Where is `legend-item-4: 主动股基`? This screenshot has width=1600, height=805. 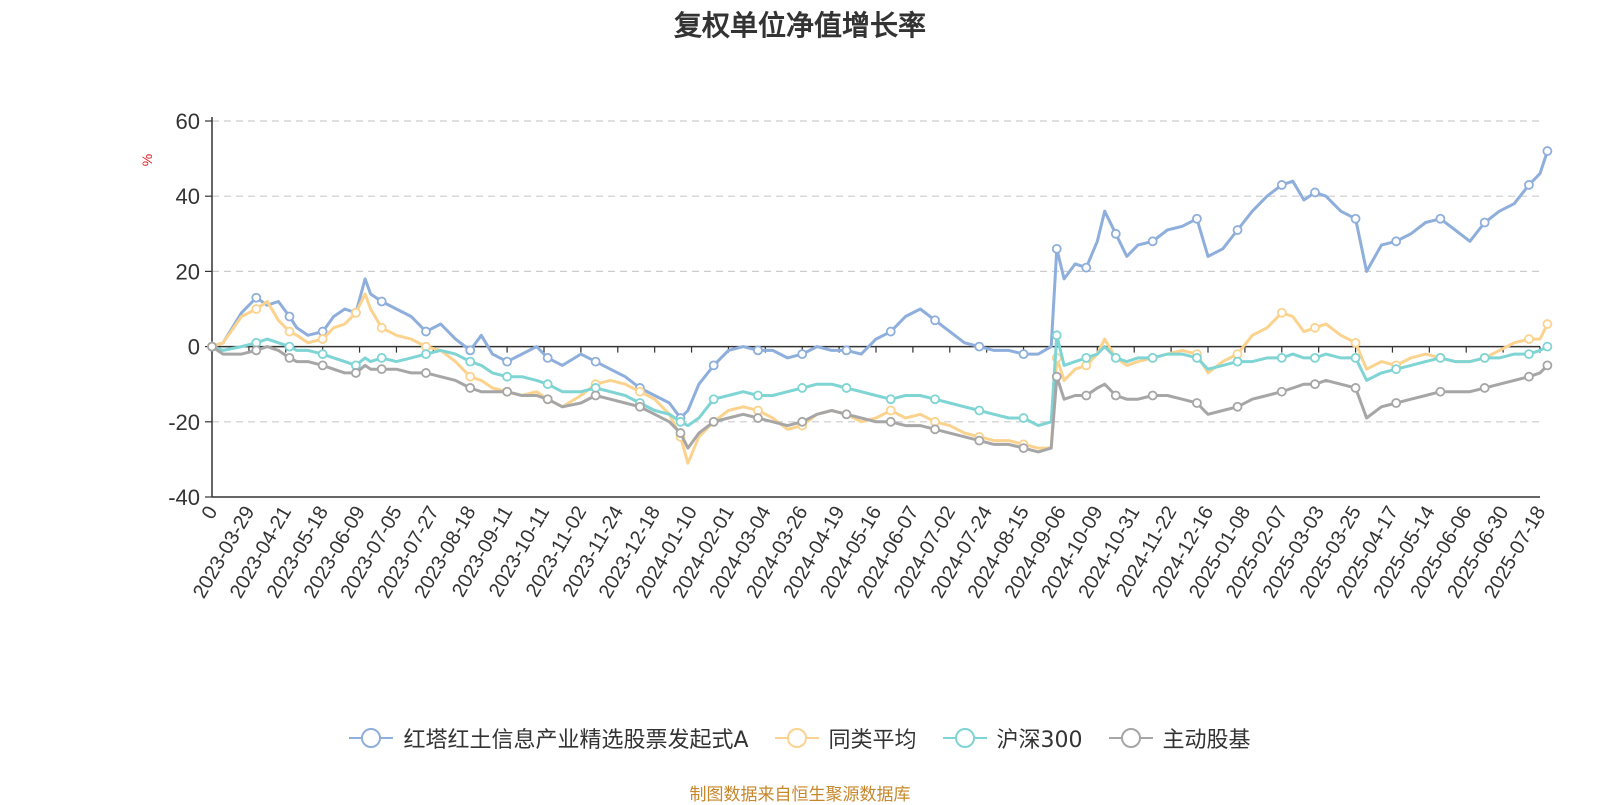 legend-item-4: 主动股基 is located at coordinates (1179, 738).